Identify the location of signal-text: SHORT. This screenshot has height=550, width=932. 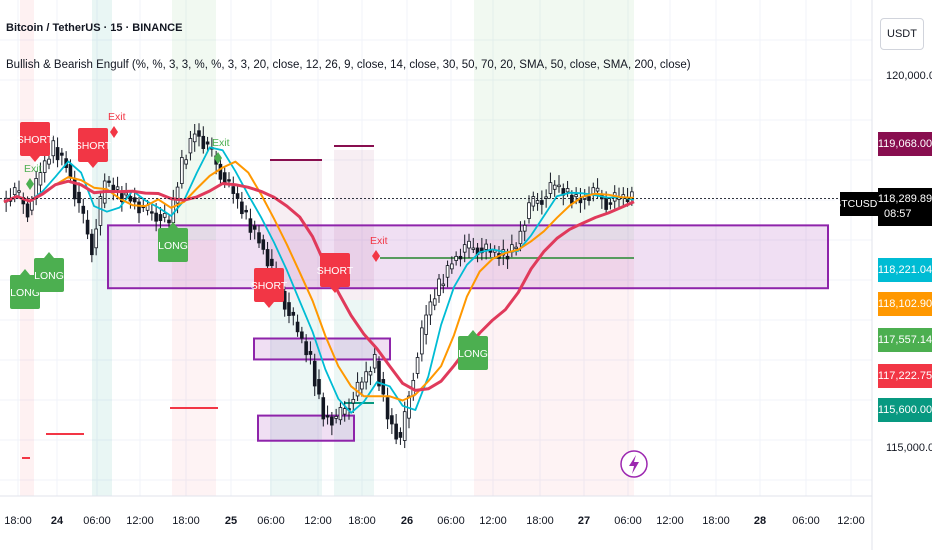
(269, 286).